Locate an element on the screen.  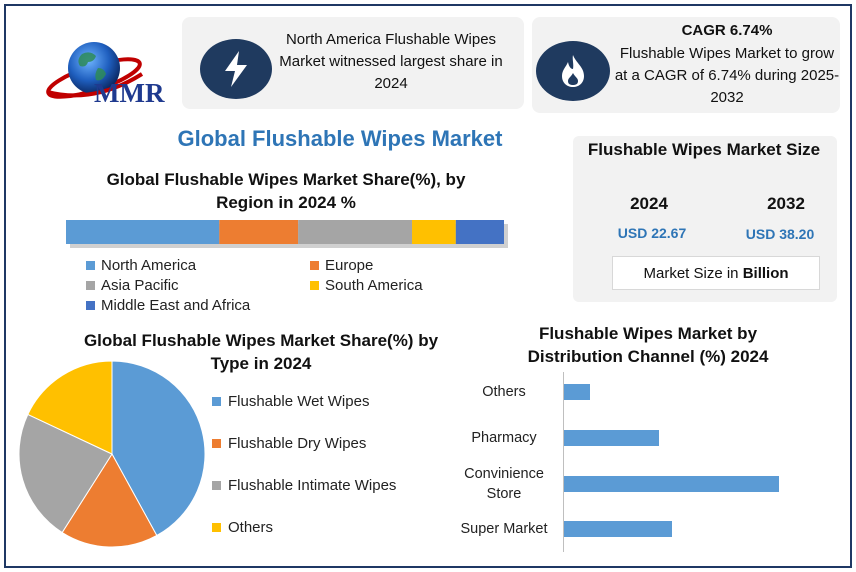
region-legend-europe: Europe is located at coordinates (341, 265).